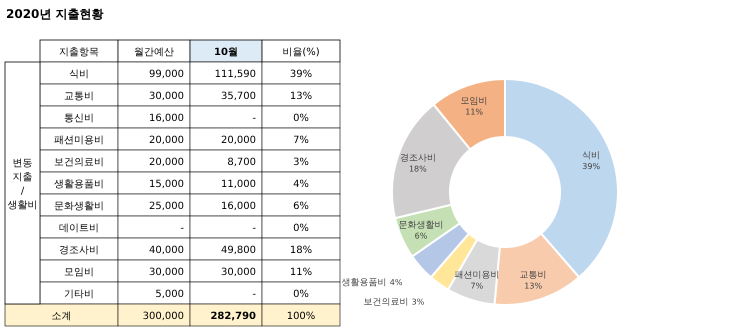 This screenshot has width=743, height=330. What do you see at coordinates (591, 166) in the screenshot?
I see `data-label: 39%` at bounding box center [591, 166].